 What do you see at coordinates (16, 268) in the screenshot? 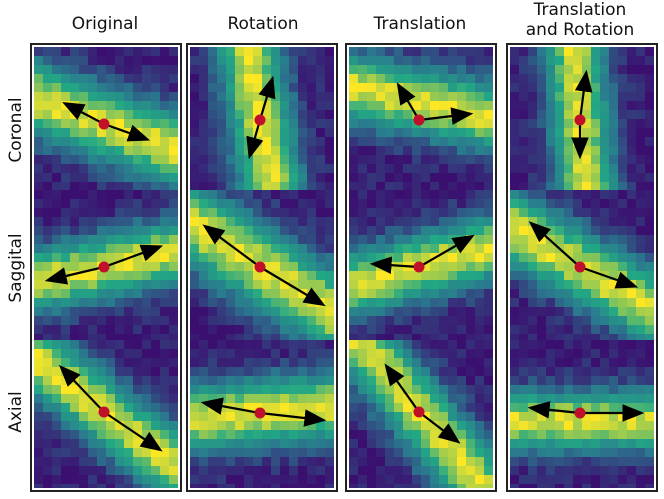
I see `row-label-saggital: Saggital` at bounding box center [16, 268].